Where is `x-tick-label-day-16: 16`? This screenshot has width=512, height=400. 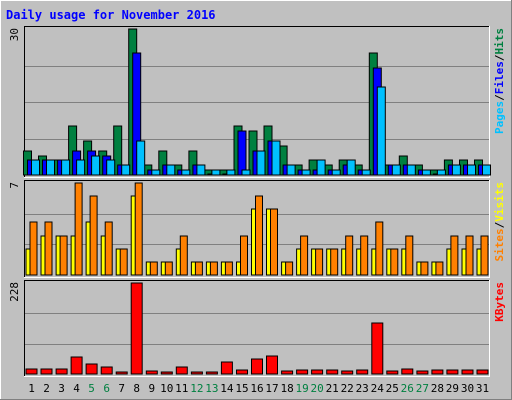
x-tick-label-day-16: 16 is located at coordinates (256, 388).